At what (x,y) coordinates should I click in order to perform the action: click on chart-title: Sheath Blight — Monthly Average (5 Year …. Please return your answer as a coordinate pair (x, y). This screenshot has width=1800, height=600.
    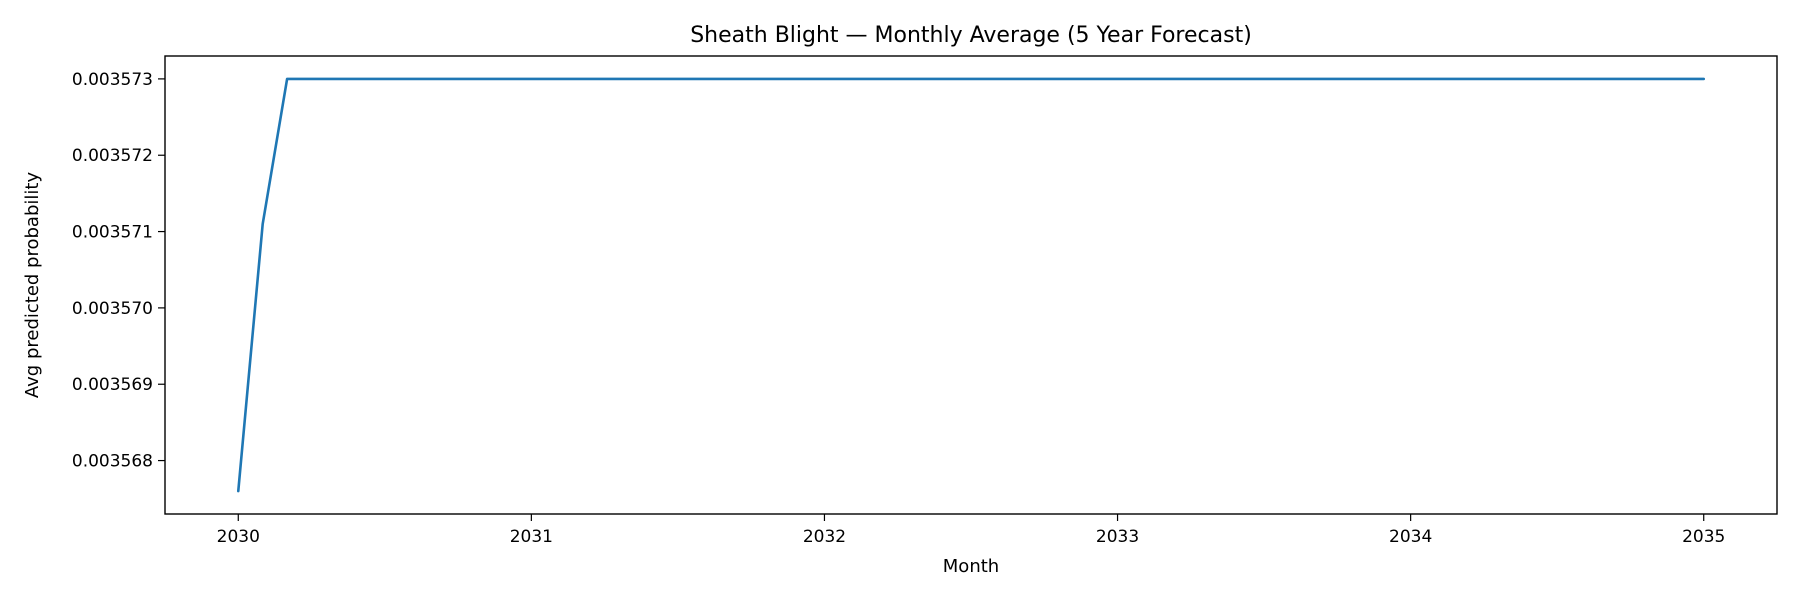
    Looking at the image, I should click on (971, 35).